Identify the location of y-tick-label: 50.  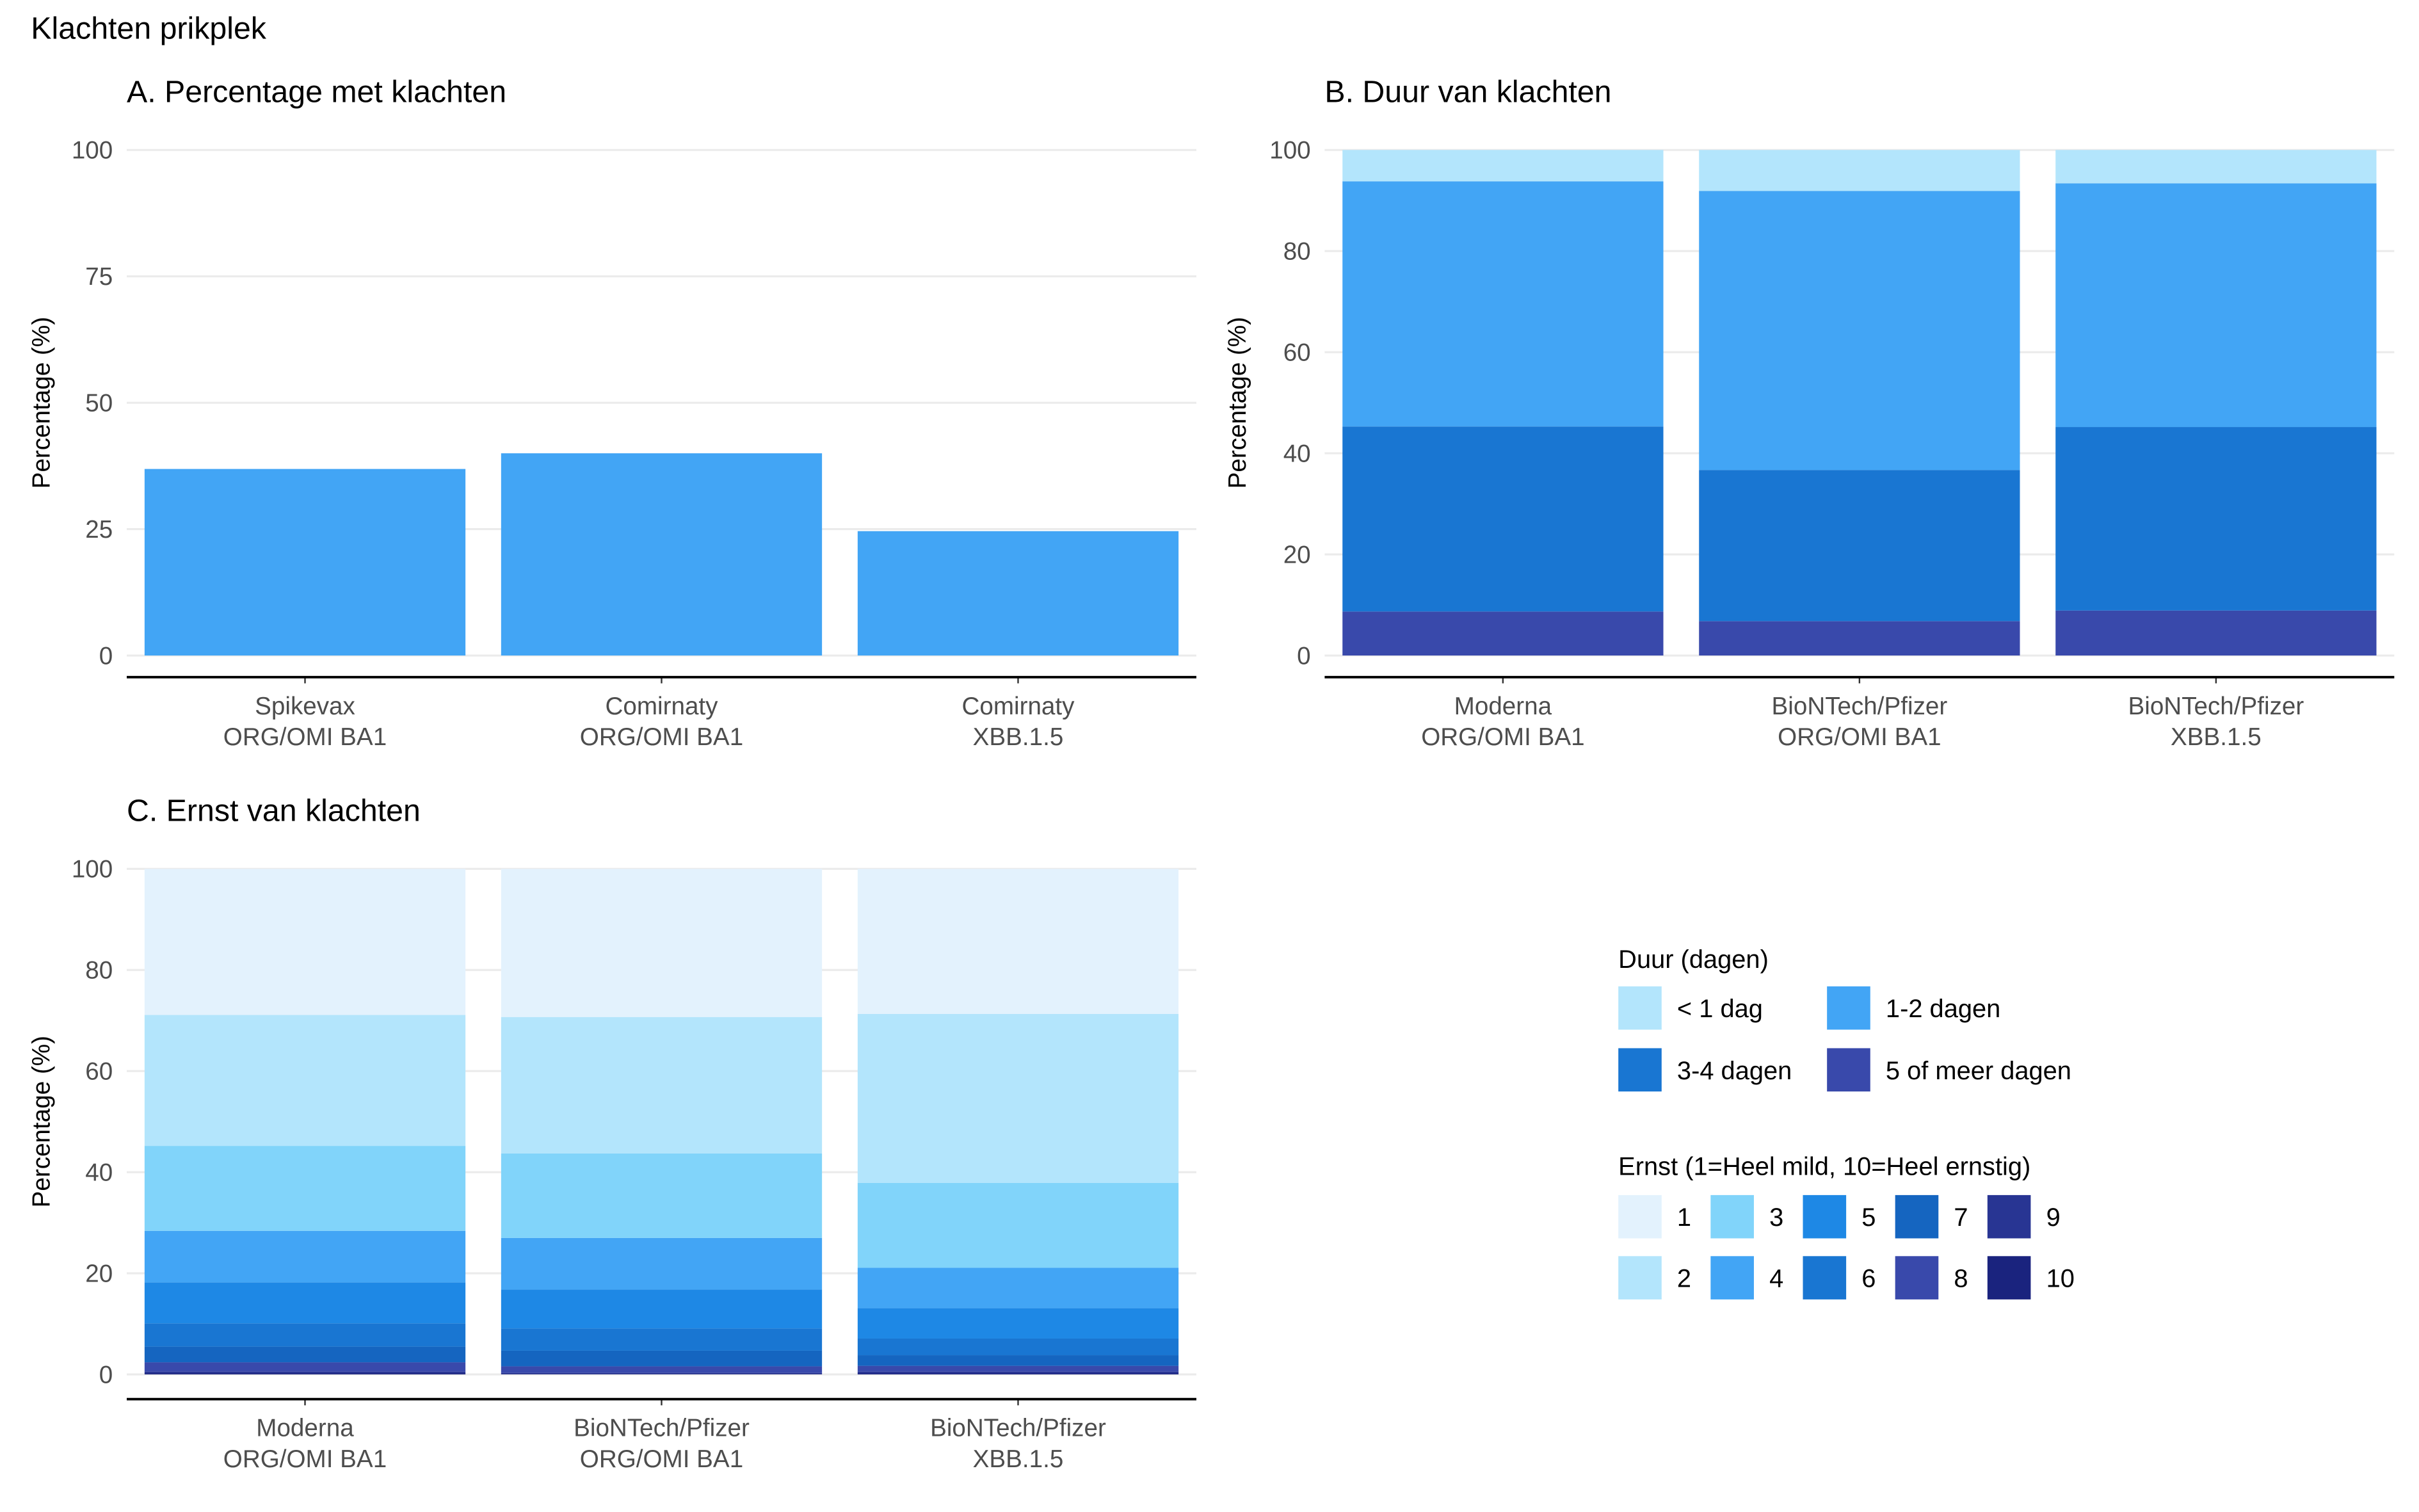
(99, 403).